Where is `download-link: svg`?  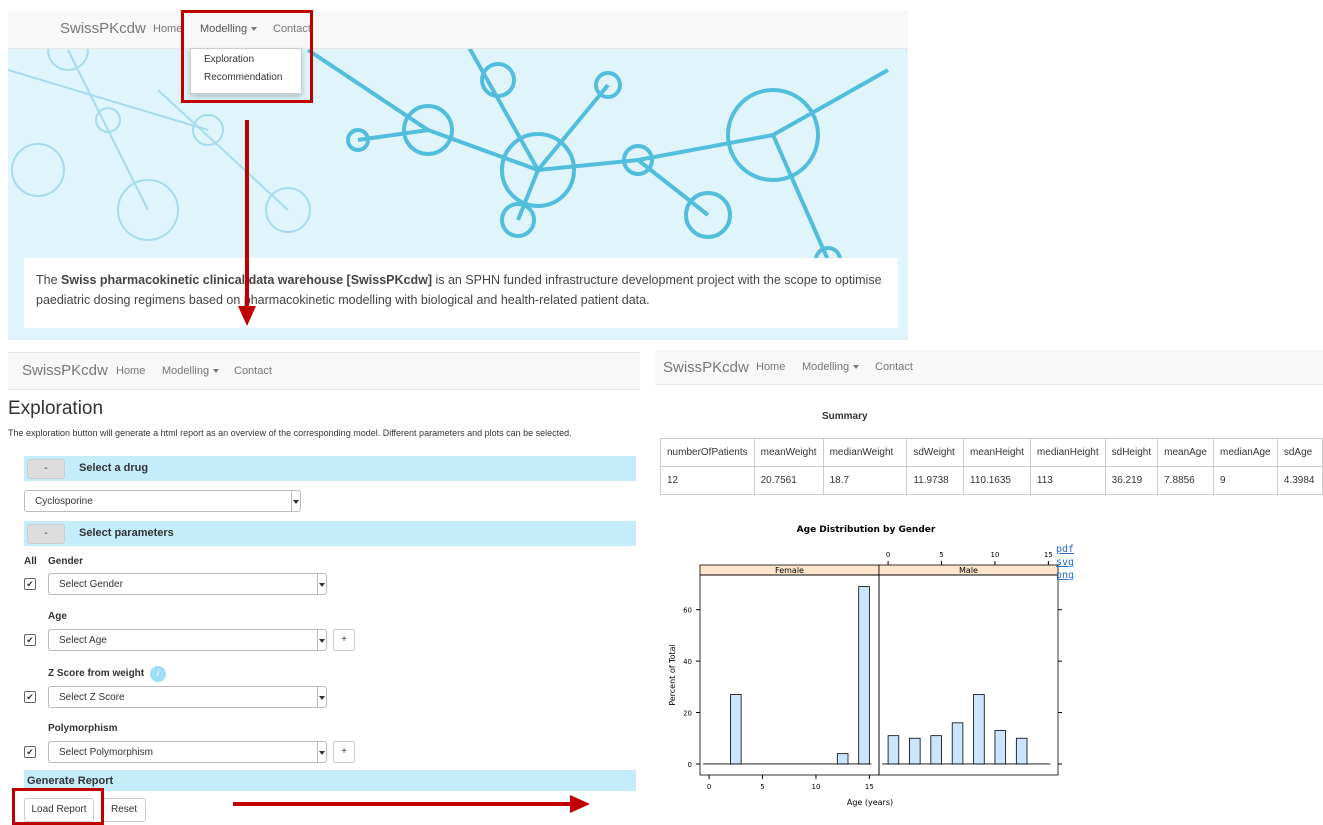
download-link: svg is located at coordinates (1065, 562).